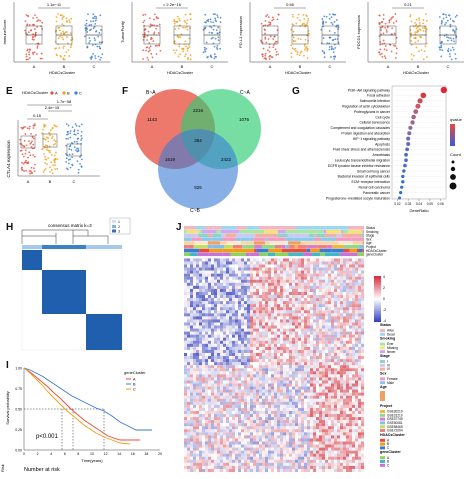 This screenshot has width=474, height=479. What do you see at coordinates (382, 144) in the screenshot?
I see `g-term-label: Apoptosis` at bounding box center [382, 144].